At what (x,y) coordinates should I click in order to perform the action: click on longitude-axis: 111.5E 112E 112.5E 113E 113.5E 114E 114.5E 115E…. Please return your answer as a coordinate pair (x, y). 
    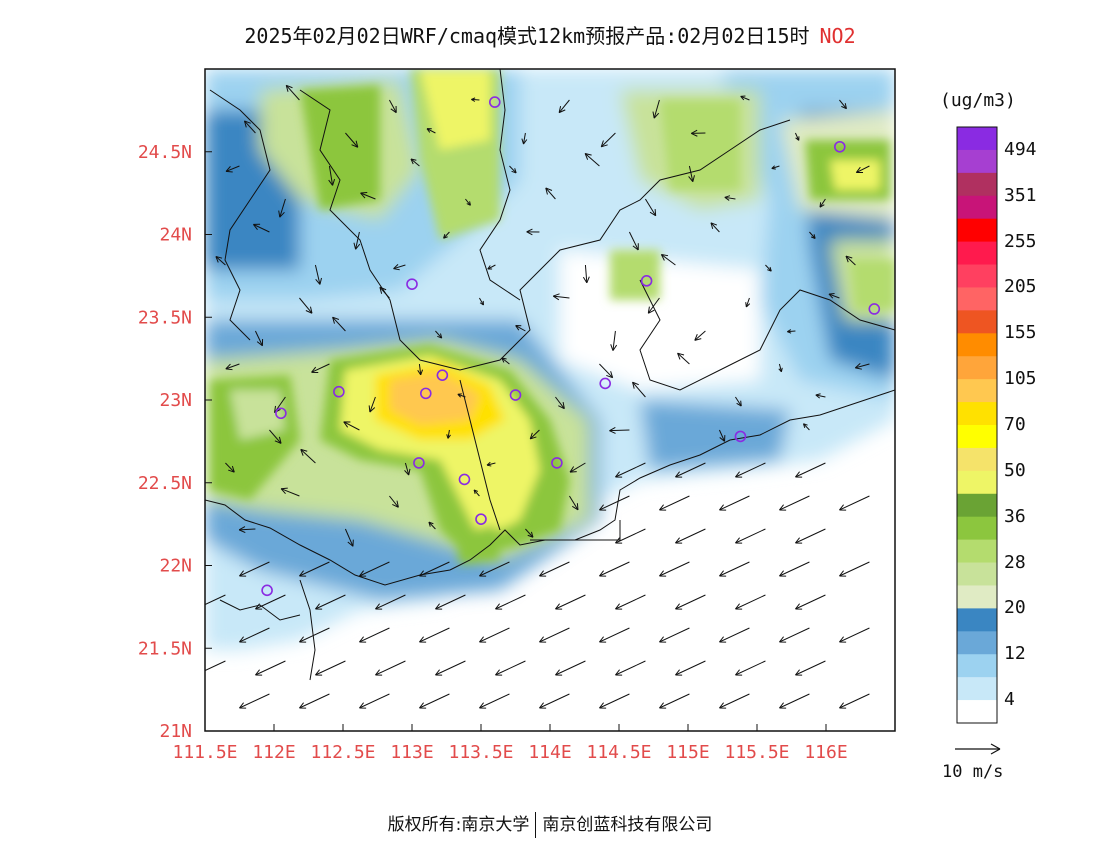
    Looking at the image, I should click on (510, 743).